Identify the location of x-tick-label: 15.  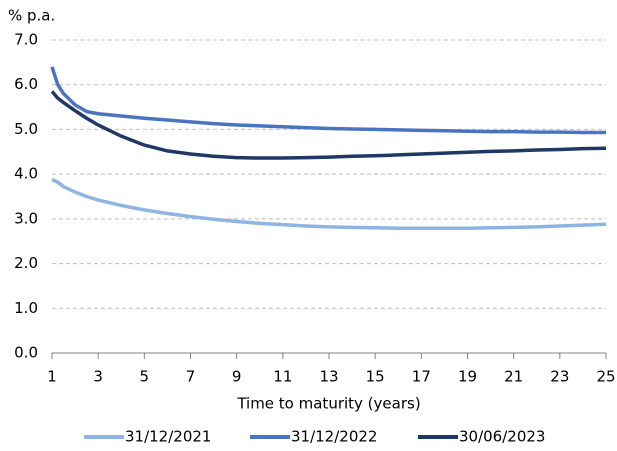
(375, 377).